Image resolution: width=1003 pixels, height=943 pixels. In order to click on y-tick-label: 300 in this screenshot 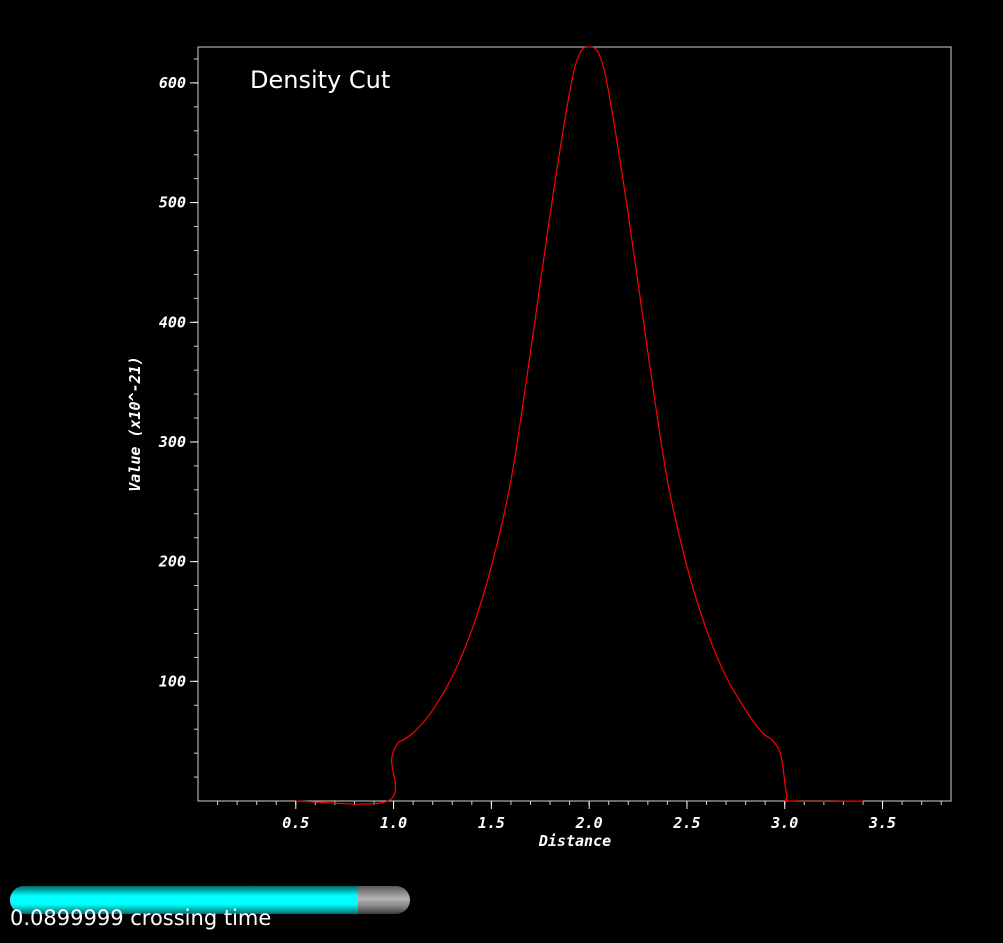, I will do `click(172, 442)`.